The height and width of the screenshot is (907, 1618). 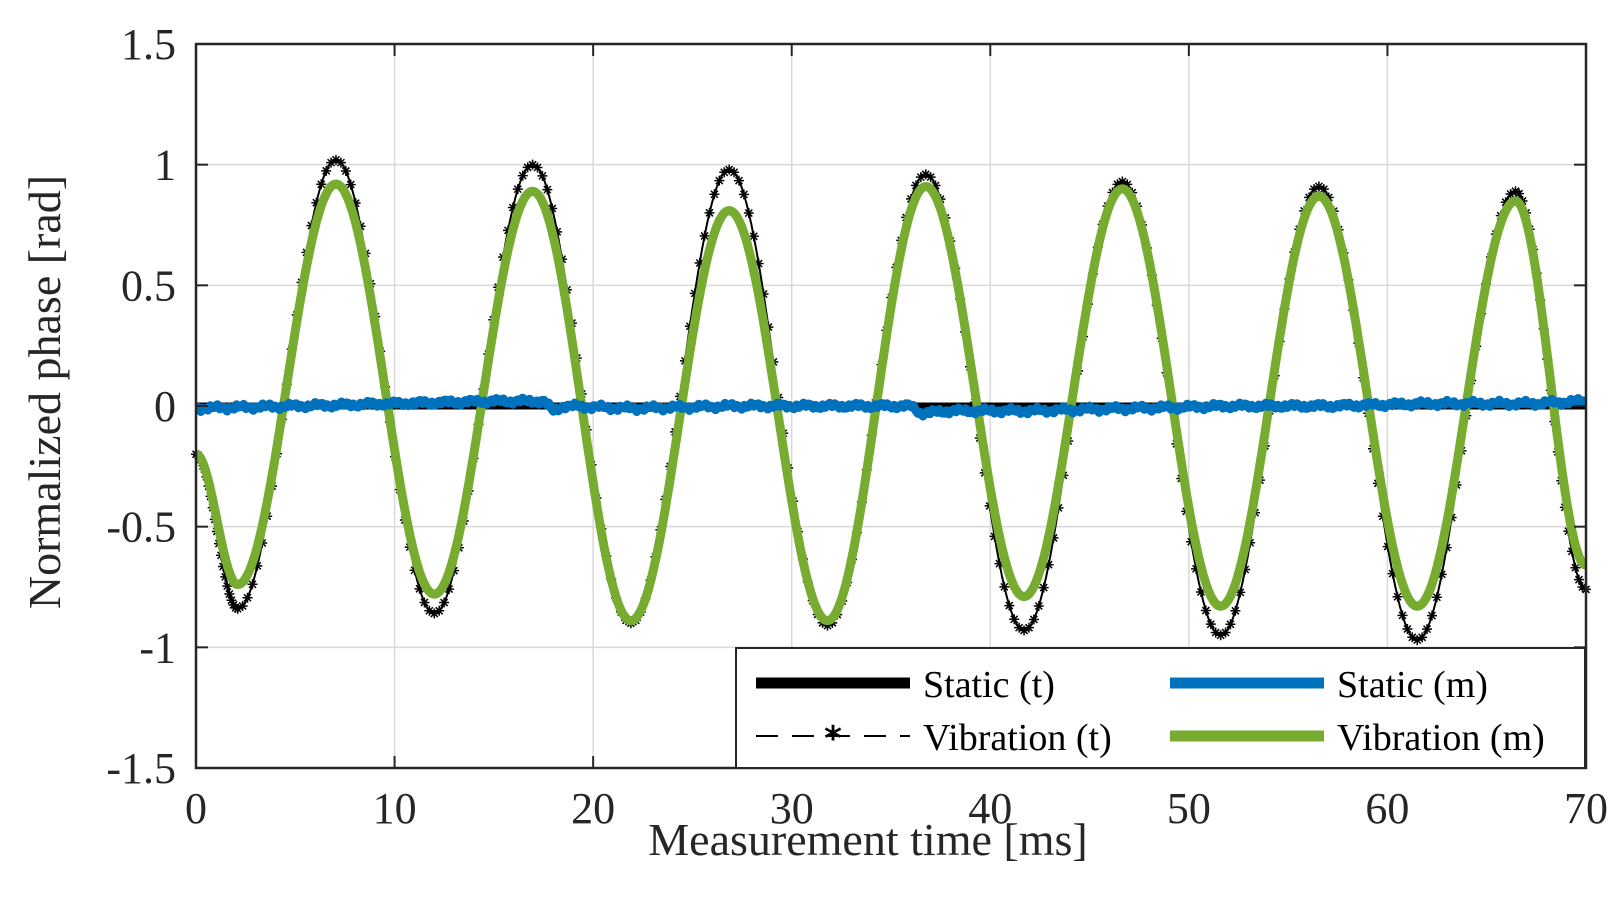 What do you see at coordinates (395, 808) in the screenshot?
I see `x-tick-label: 10` at bounding box center [395, 808].